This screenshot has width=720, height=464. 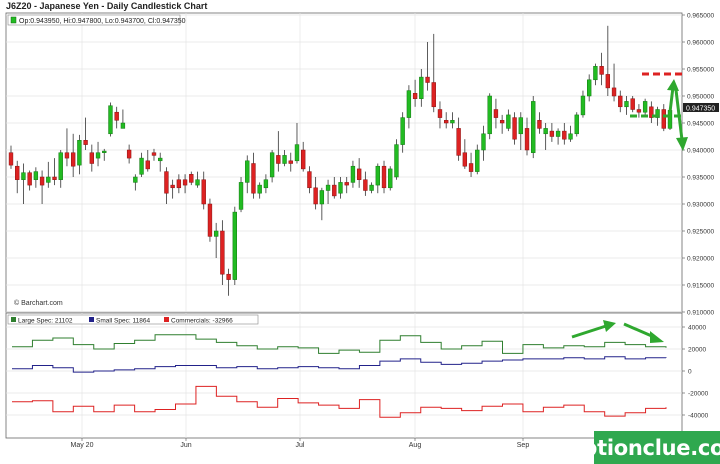 I want to click on legend-large-spec: Large Spec: 21102, so click(x=45, y=321).